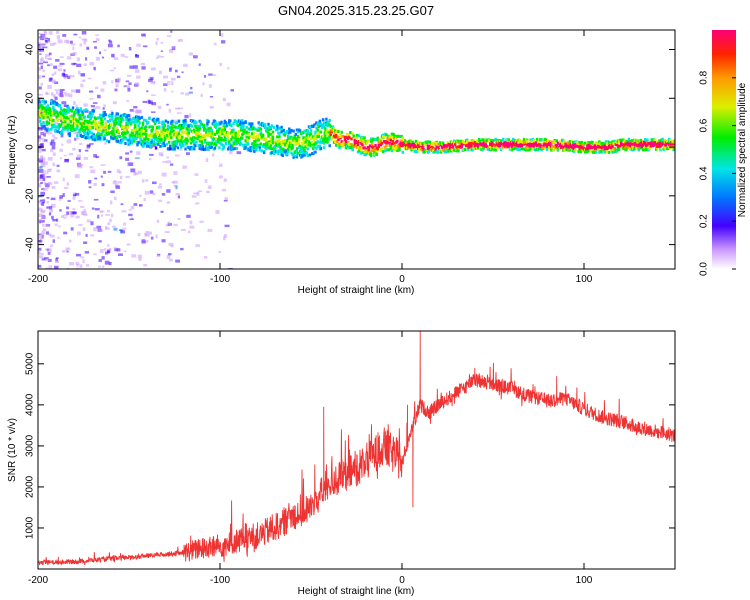  Describe the element at coordinates (30, 486) in the screenshot. I see `line-y-tick-label: 2000` at that location.